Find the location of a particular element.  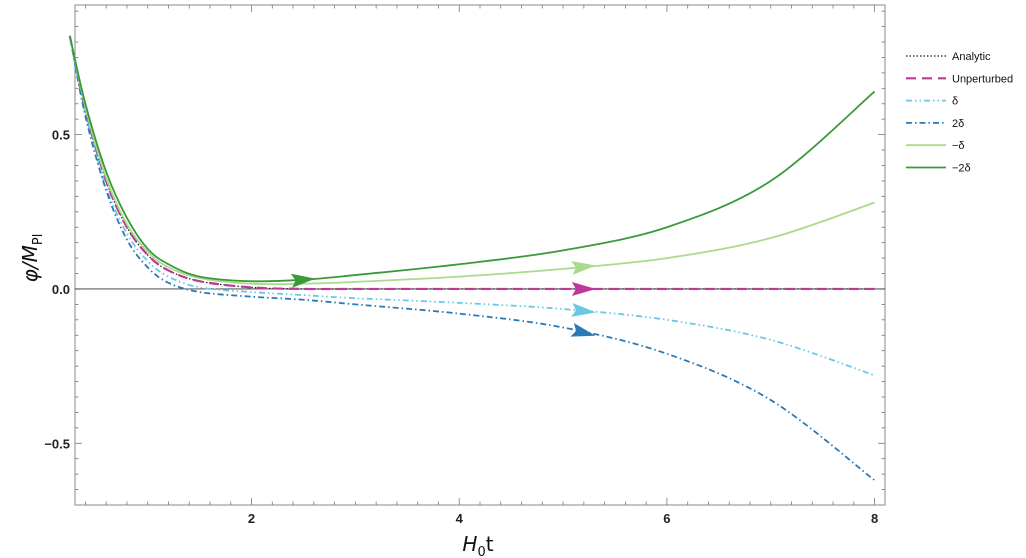

legend-label-3: 2δ is located at coordinates (958, 124).